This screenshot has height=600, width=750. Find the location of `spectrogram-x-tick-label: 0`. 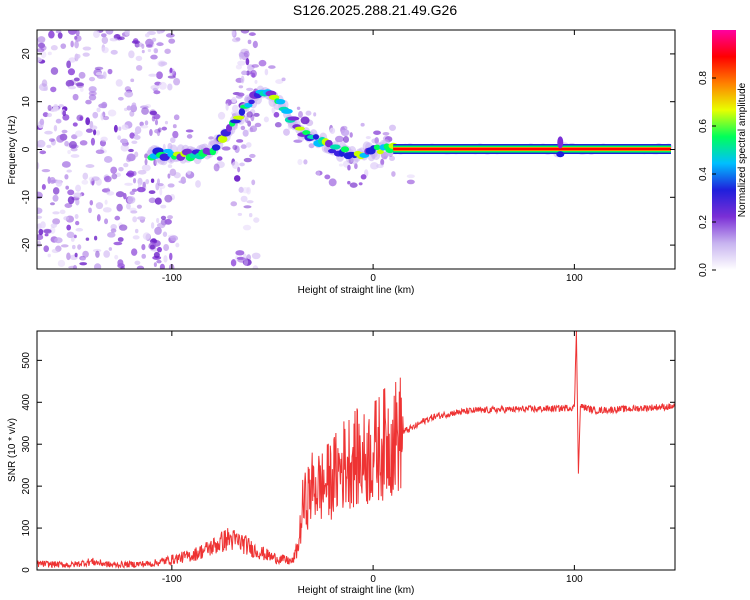

spectrogram-x-tick-label: 0 is located at coordinates (373, 278).